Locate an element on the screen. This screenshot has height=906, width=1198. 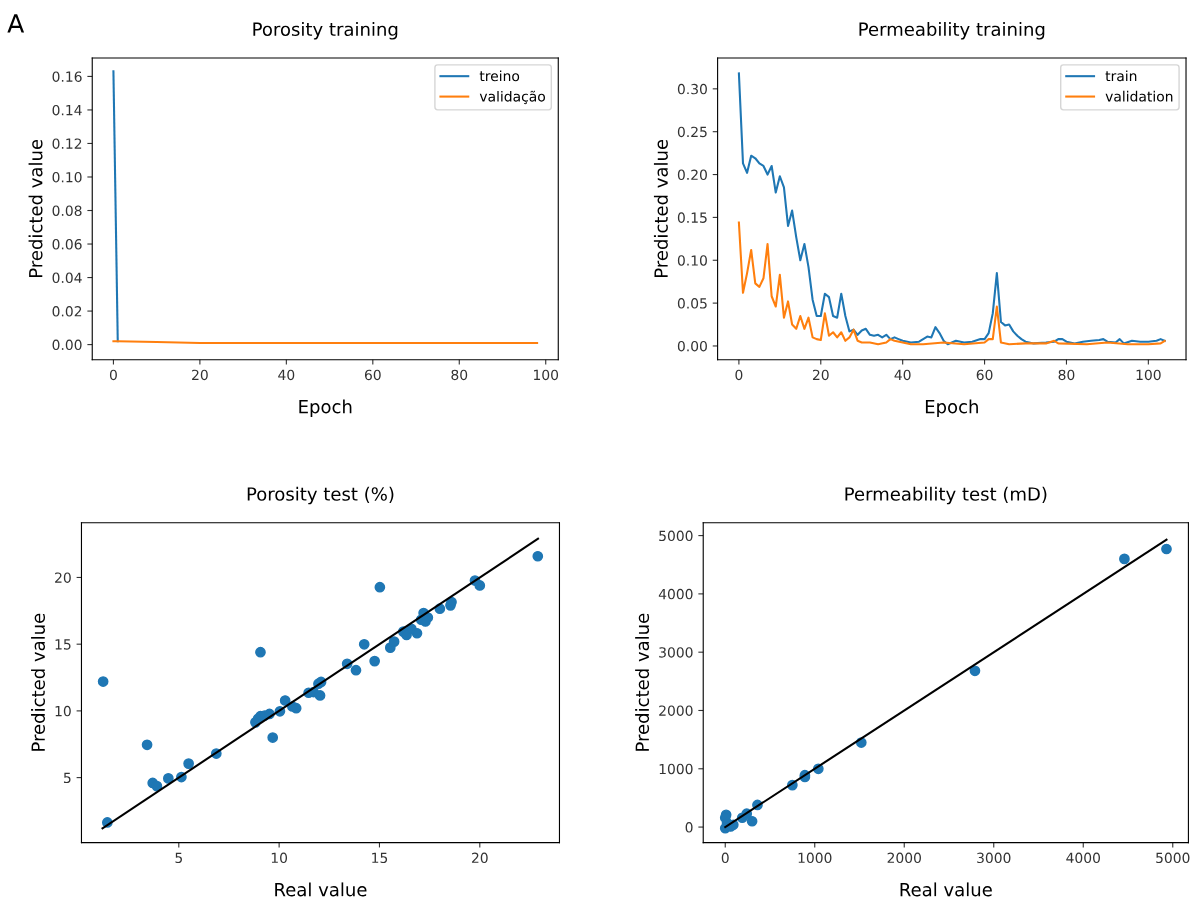
y-tick-label: 0.04 is located at coordinates (67, 278).